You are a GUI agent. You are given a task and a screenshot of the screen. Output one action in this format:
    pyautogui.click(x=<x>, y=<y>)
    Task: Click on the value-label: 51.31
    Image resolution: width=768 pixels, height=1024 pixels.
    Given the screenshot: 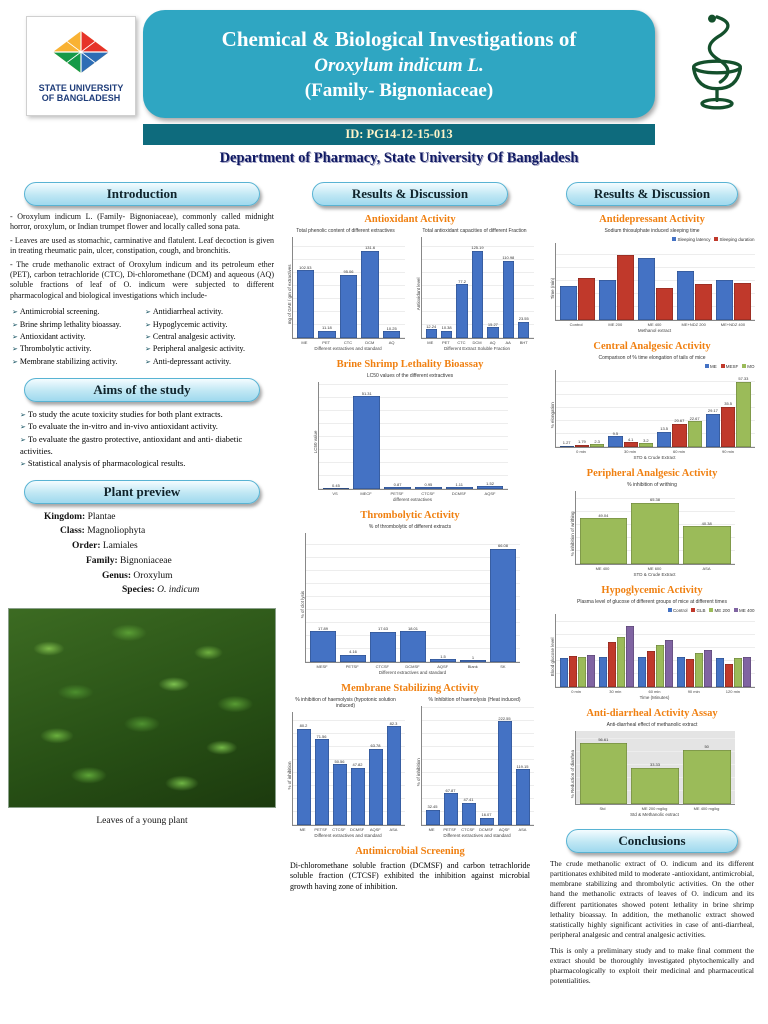 What is the action you would take?
    pyautogui.click(x=366, y=393)
    